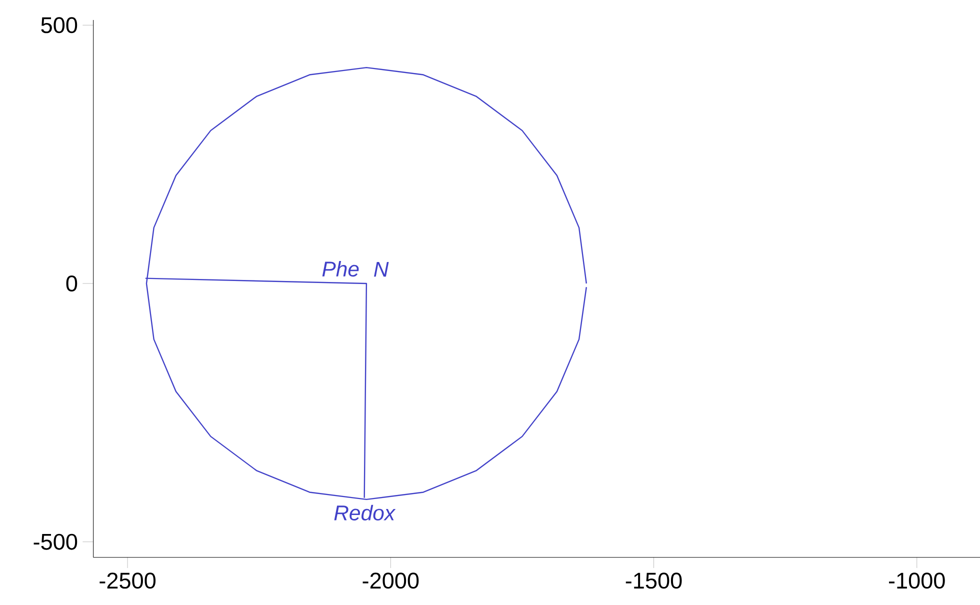 The width and height of the screenshot is (980, 605). I want to click on x-tick-label: -1000, so click(916, 580).